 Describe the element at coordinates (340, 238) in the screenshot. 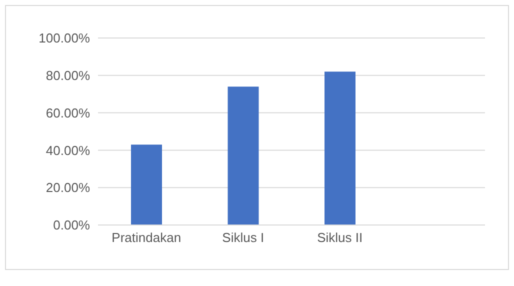

I see `x-tick-label: Siklus II` at that location.